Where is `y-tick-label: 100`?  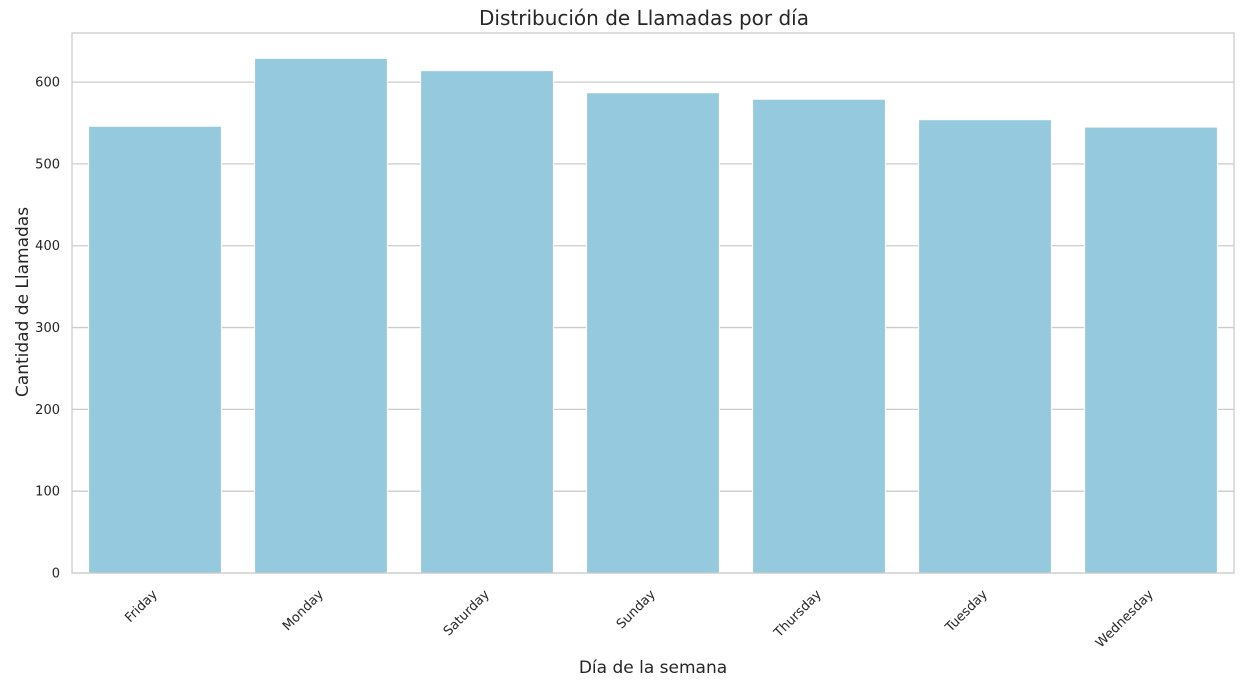
y-tick-label: 100 is located at coordinates (47, 492).